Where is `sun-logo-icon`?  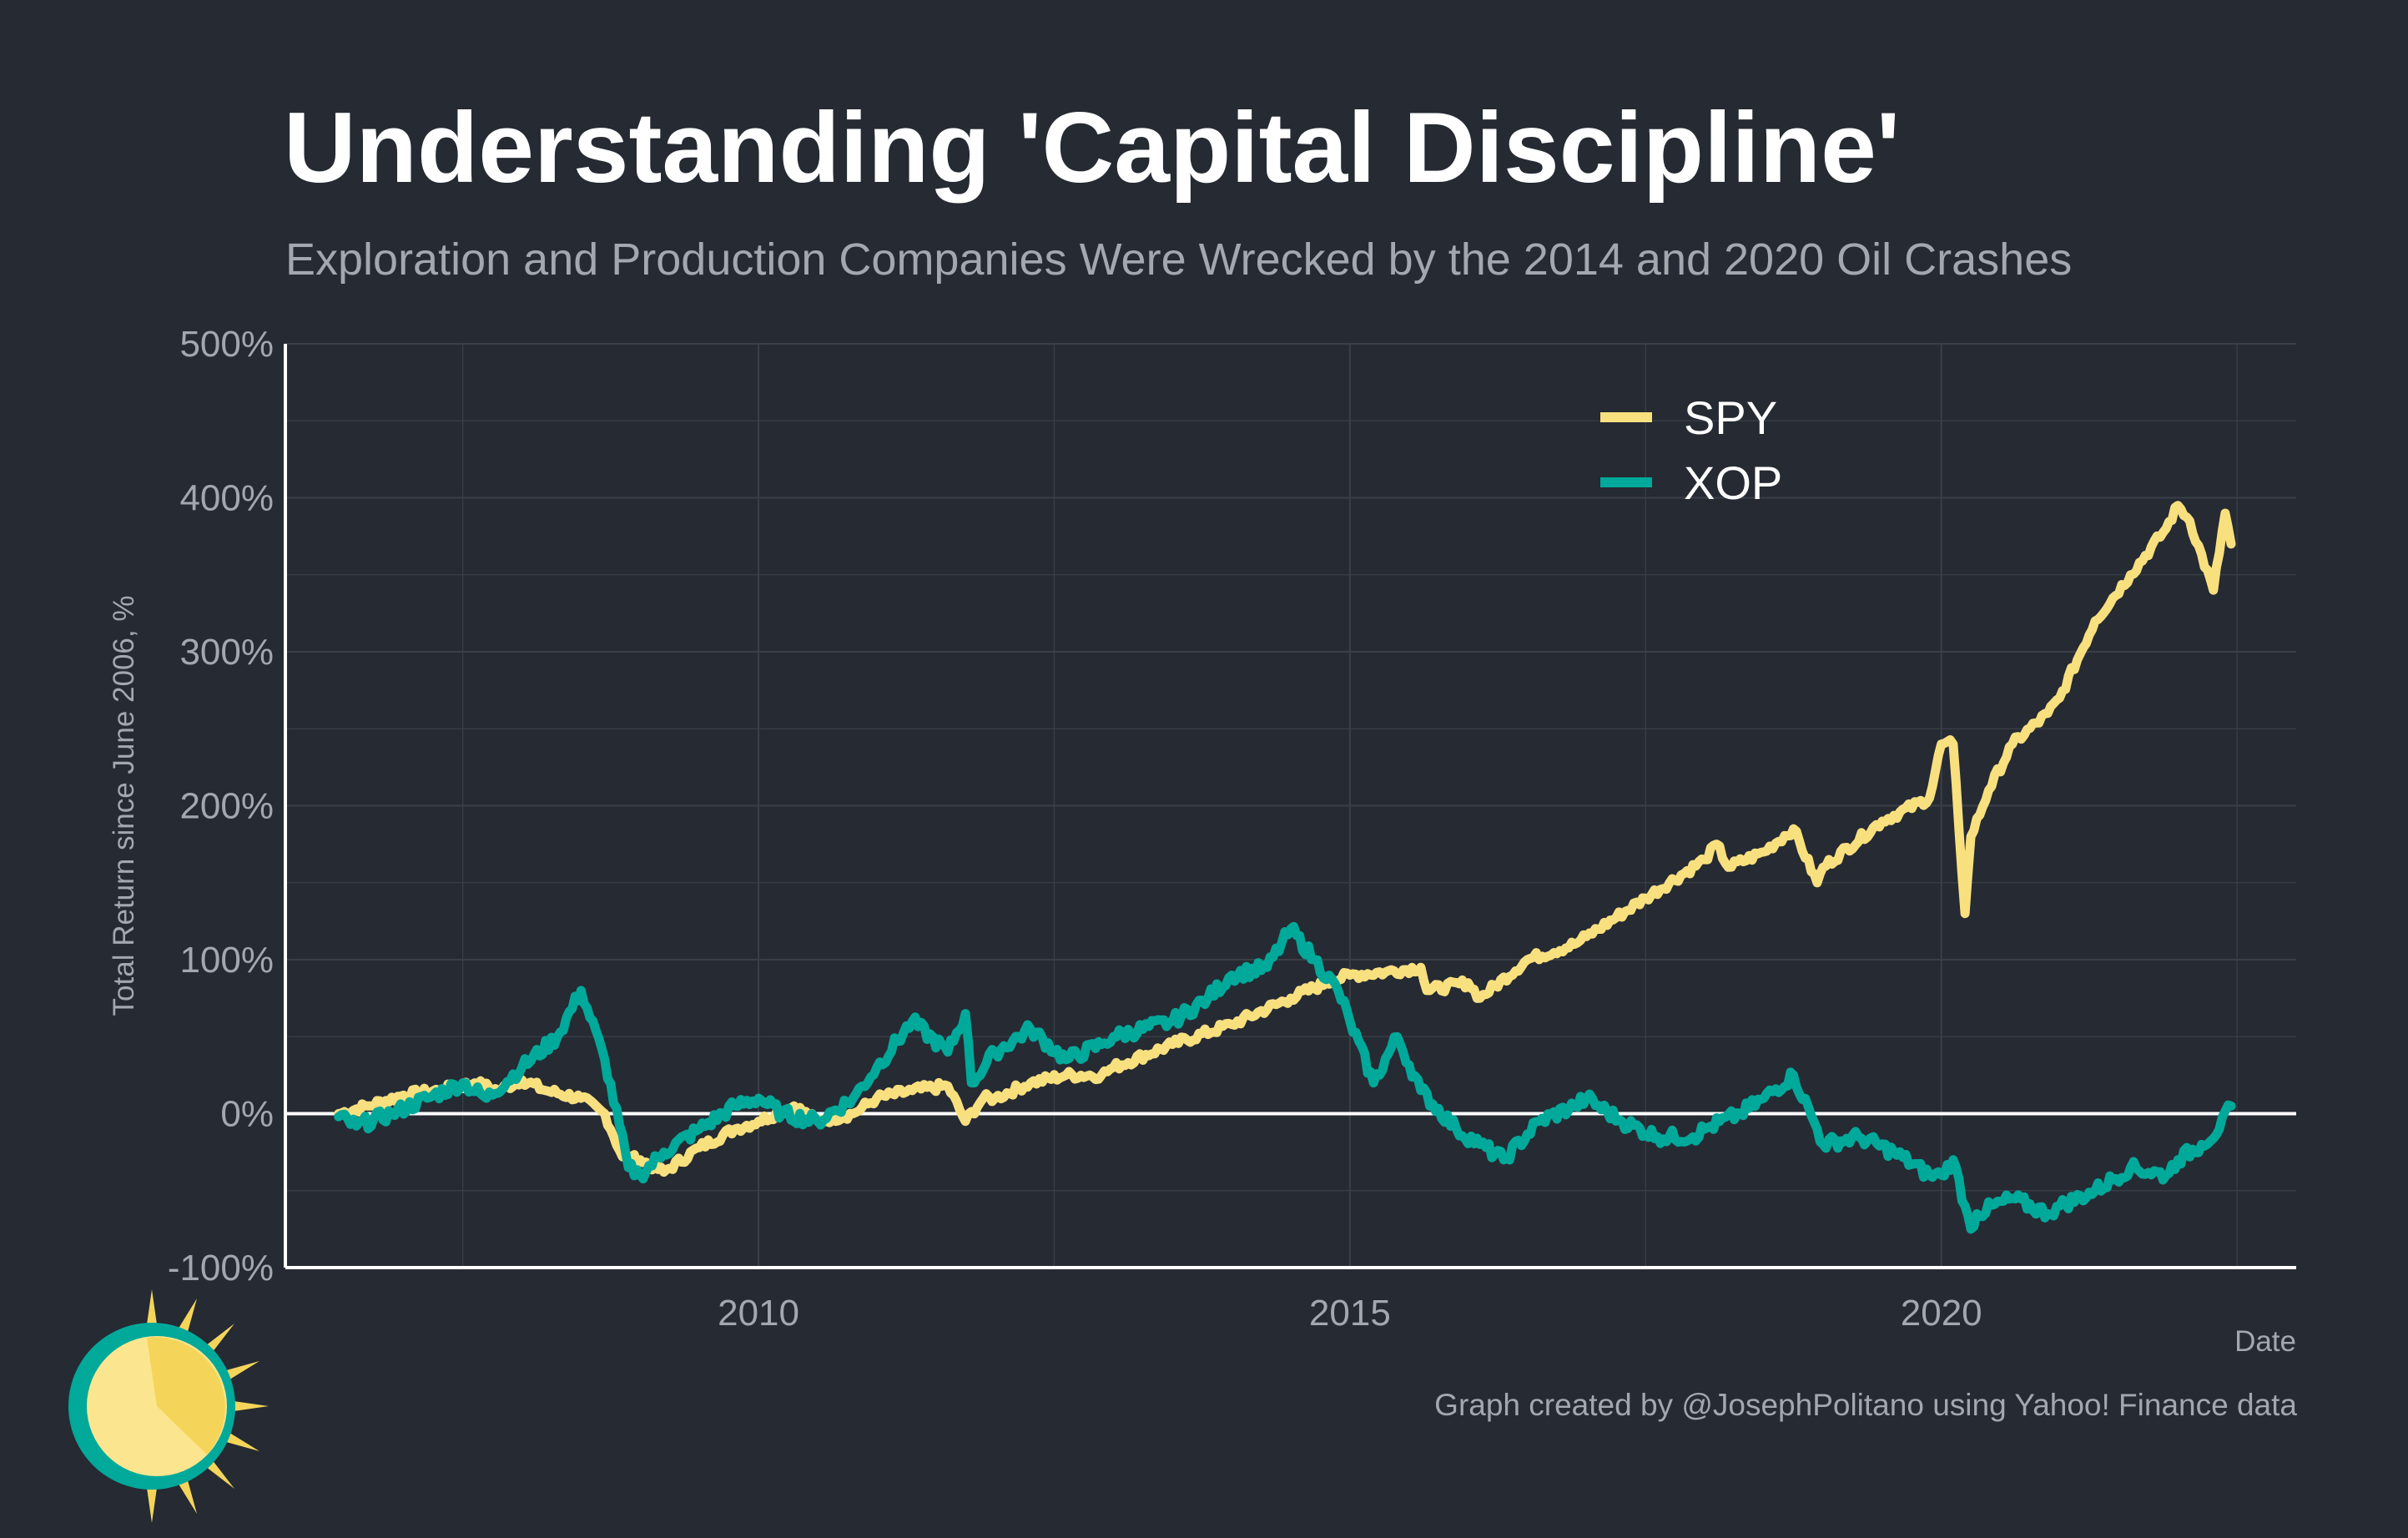
sun-logo-icon is located at coordinates (168, 1406).